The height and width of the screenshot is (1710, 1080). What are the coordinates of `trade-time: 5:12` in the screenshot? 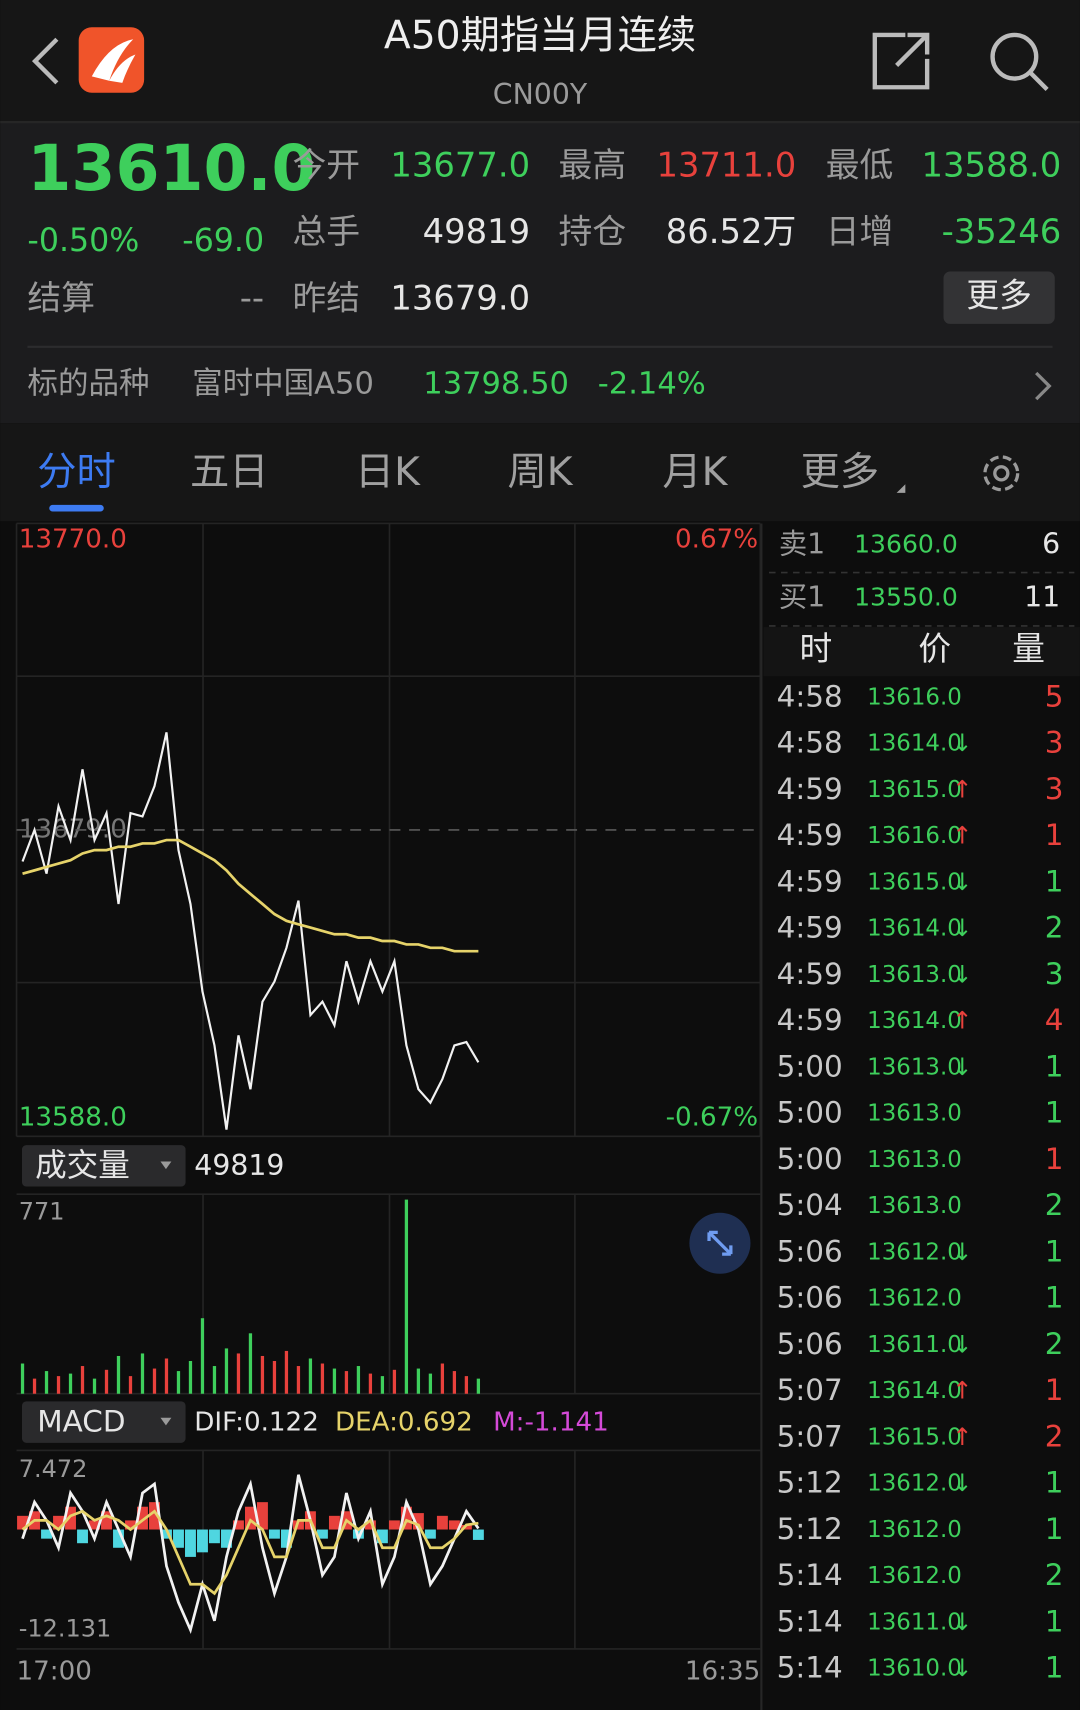 It's located at (810, 1529).